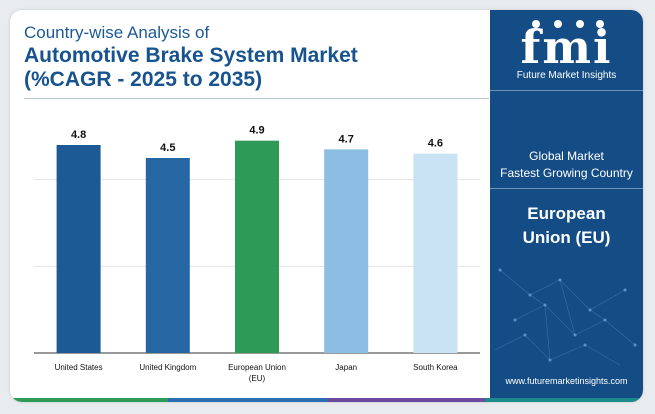 The height and width of the screenshot is (414, 655). I want to click on sidebar-divider-top, so click(566, 90).